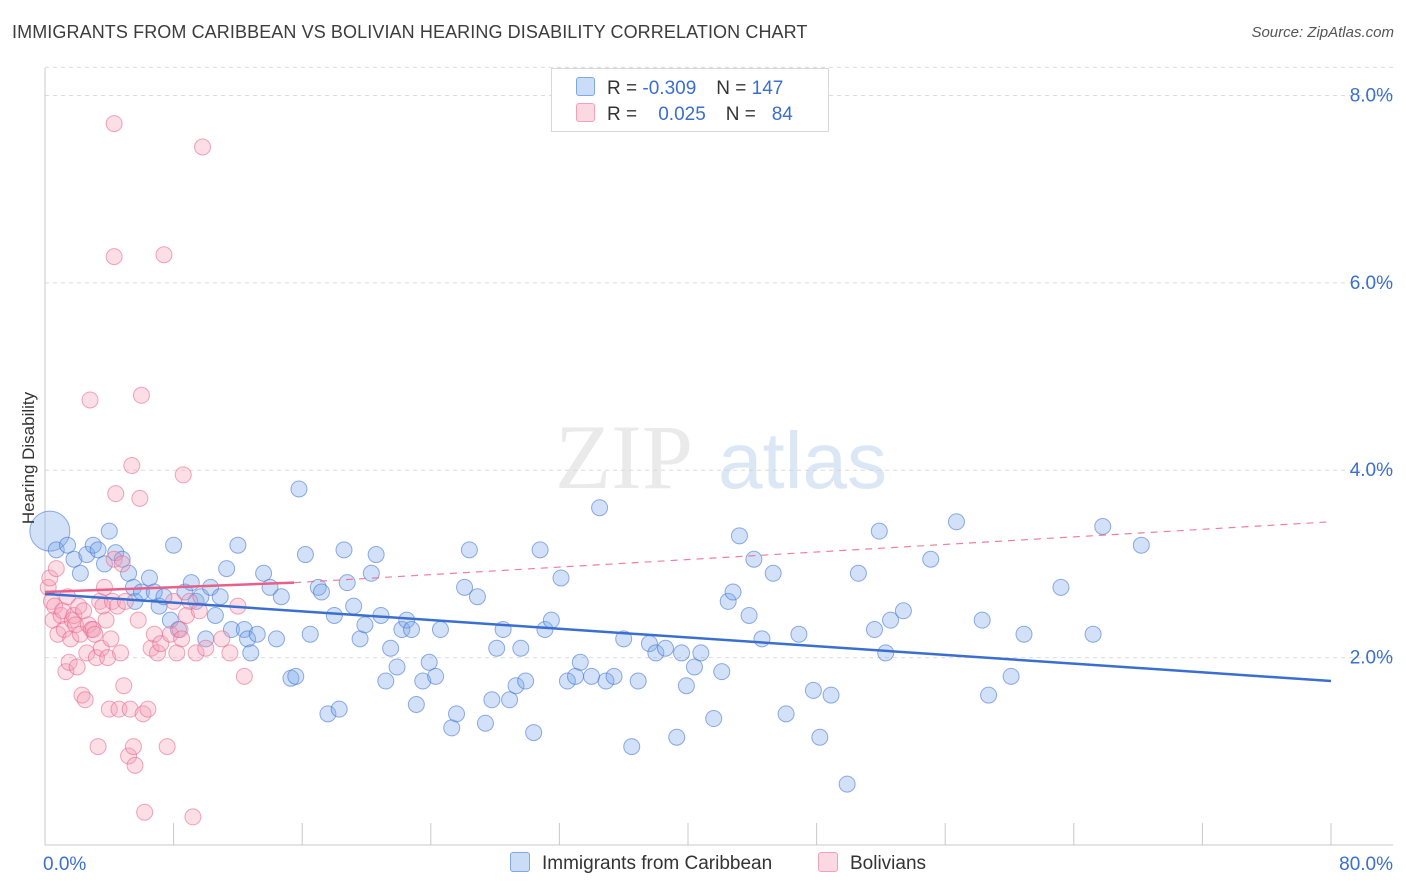  I want to click on legend-swatch-bolivians, so click(585, 112).